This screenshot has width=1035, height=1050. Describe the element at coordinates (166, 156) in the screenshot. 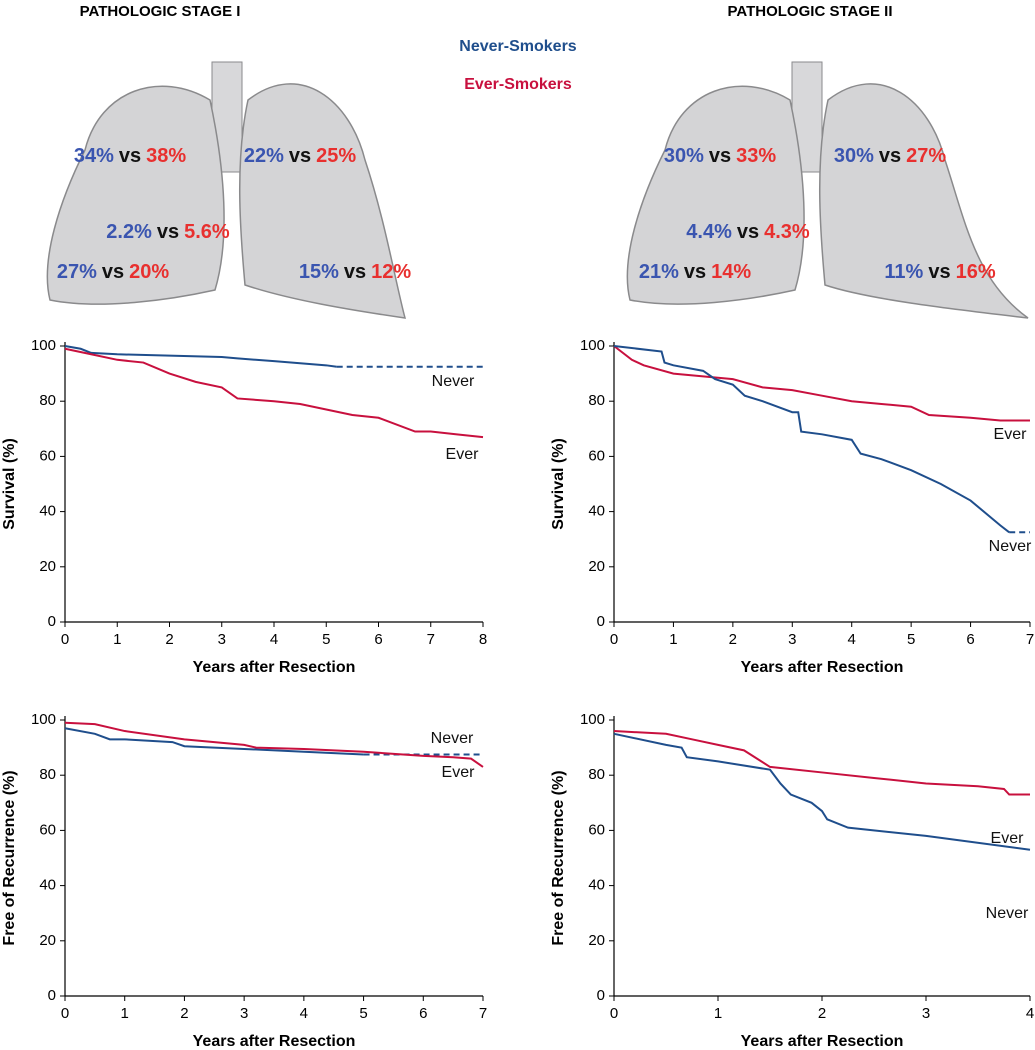

I see `ever-pct: 38%` at that location.